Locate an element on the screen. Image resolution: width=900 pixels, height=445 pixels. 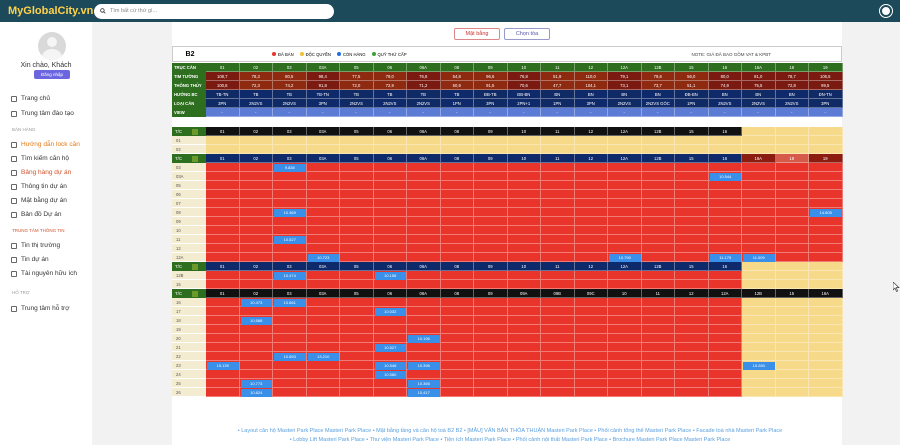
sidebar-item-map: Bản đồ Dự án is located at coordinates (46, 214).